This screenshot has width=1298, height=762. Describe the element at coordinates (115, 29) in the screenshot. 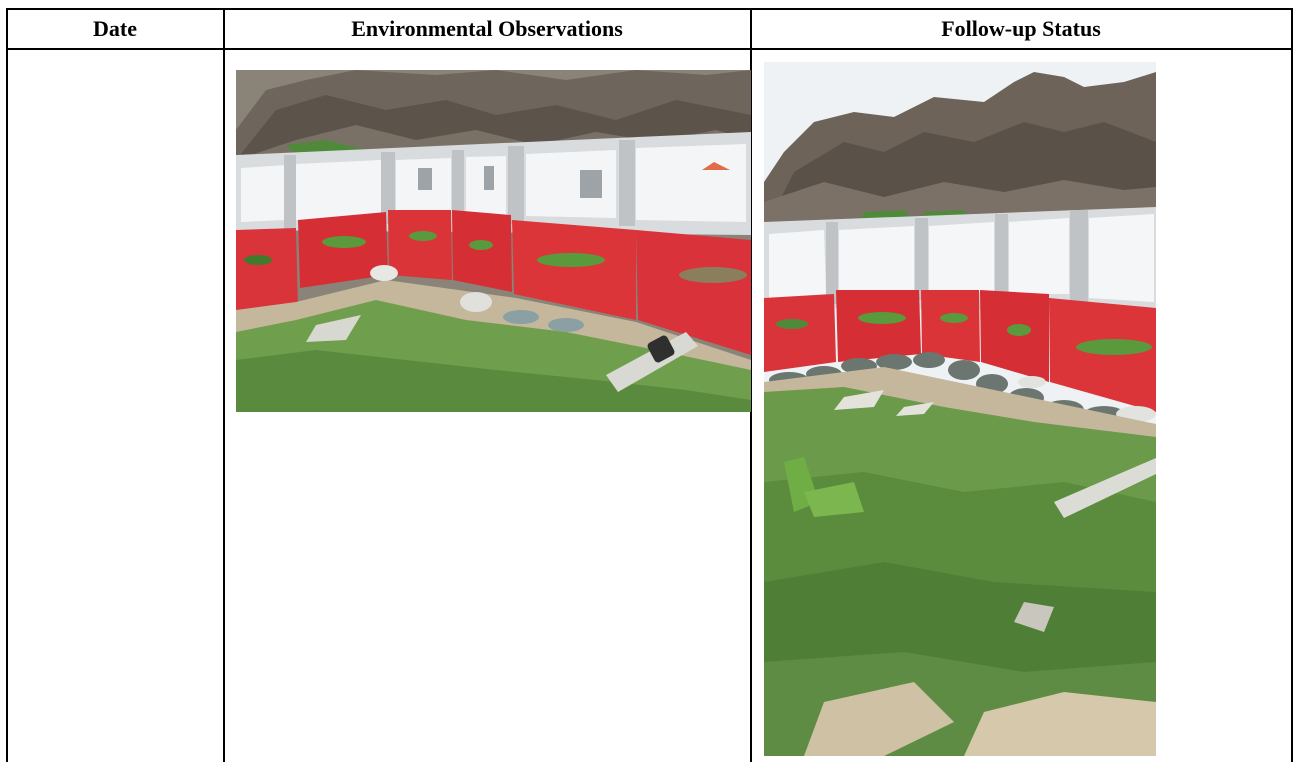

I see `header-date: Date` at that location.